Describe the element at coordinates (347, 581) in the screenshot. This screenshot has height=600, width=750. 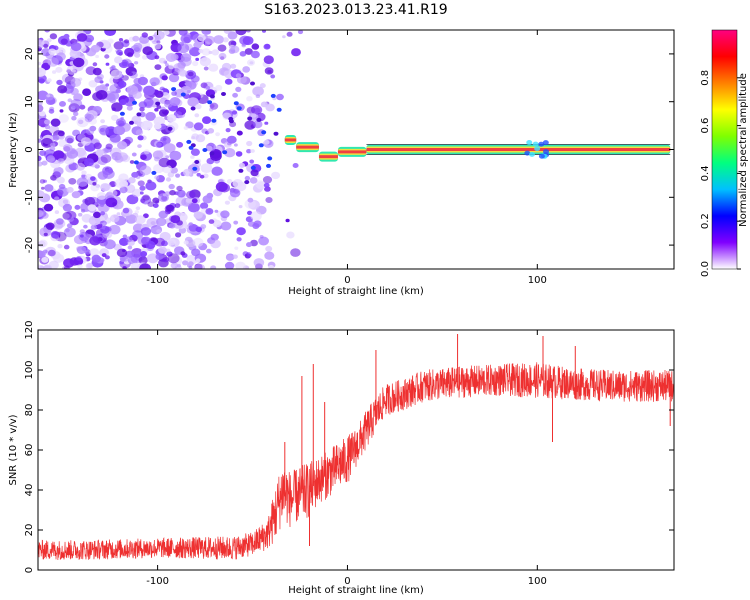
I see `x-tick-label: 0` at that location.